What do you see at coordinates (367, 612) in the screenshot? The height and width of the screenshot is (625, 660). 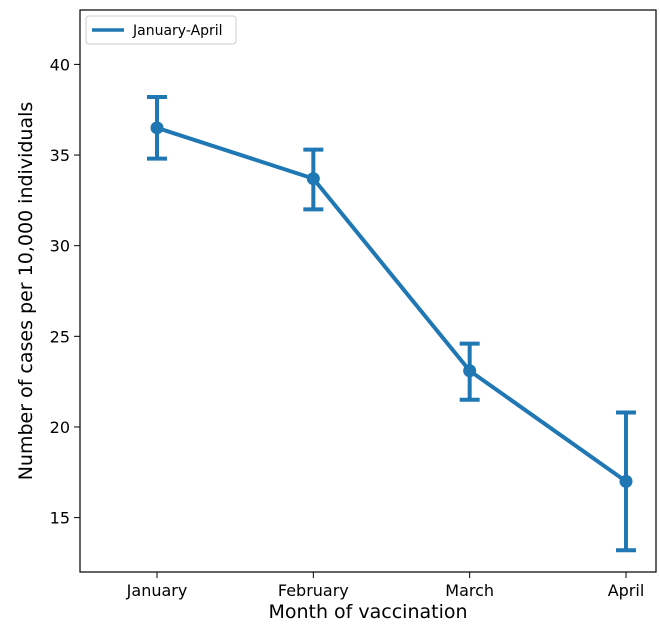 I see `x-axis-label: Month of vaccination` at bounding box center [367, 612].